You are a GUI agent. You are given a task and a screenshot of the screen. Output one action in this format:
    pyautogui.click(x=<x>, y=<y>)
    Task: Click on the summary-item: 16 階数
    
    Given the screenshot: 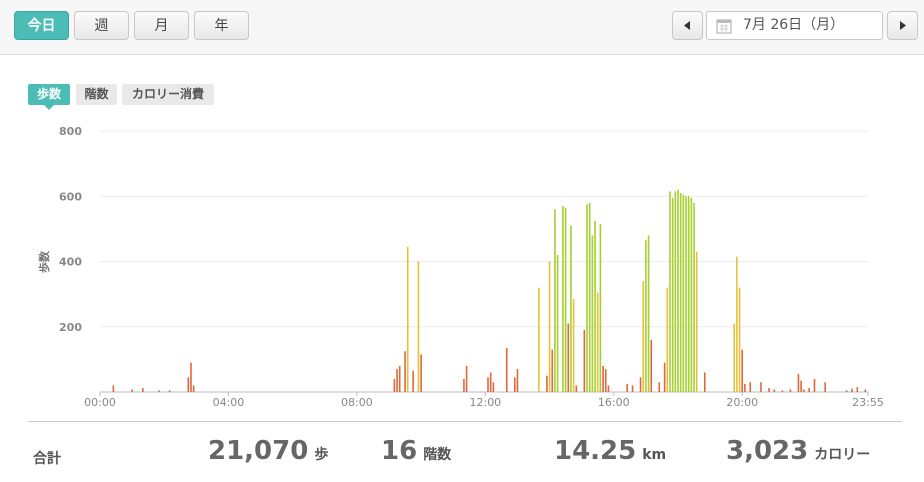 What is the action you would take?
    pyautogui.click(x=416, y=451)
    